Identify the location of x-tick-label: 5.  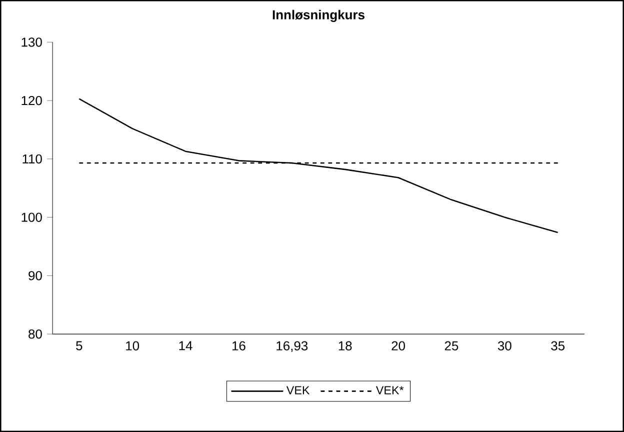
(79, 345).